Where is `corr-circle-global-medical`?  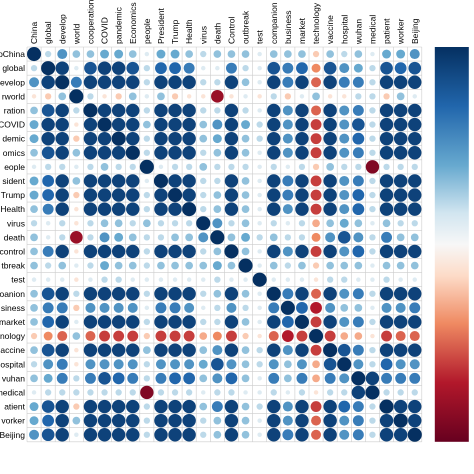 corr-circle-global-medical is located at coordinates (372, 68).